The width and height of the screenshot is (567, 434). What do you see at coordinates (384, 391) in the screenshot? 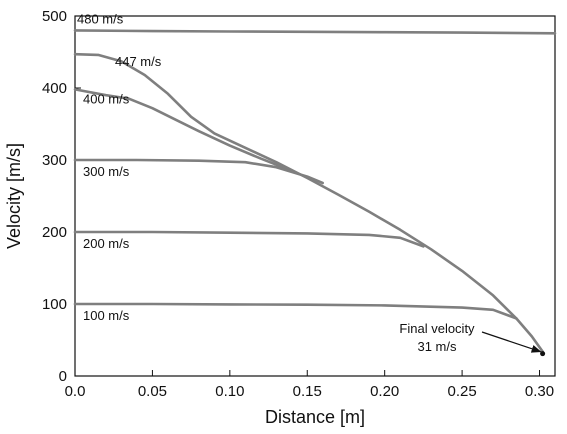
I see `x-tick-label: 0.20` at bounding box center [384, 391].